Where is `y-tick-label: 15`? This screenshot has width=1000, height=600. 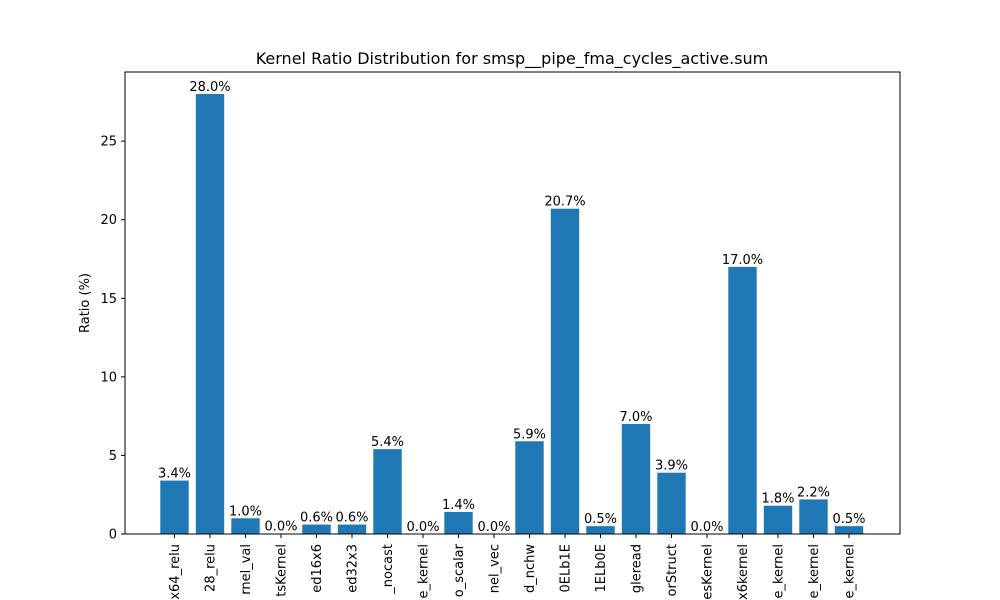
y-tick-label: 15 is located at coordinates (108, 299).